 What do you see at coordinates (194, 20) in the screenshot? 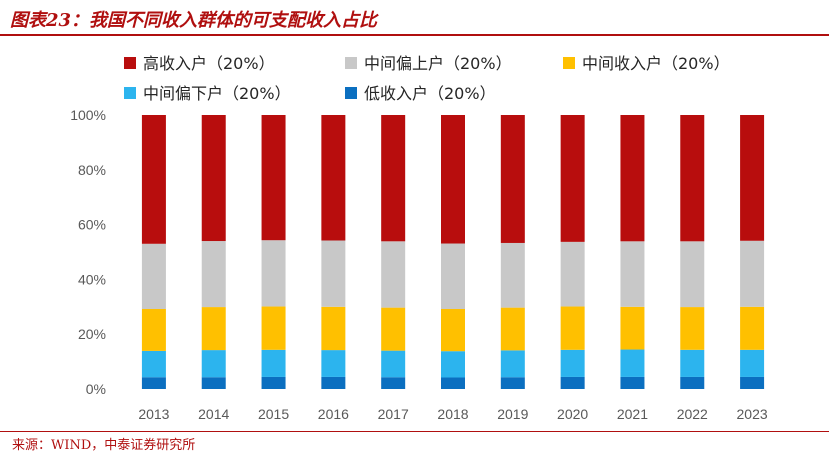
I see `chart-title: 图表23：我国不同收入群体的可支配收入占比` at bounding box center [194, 20].